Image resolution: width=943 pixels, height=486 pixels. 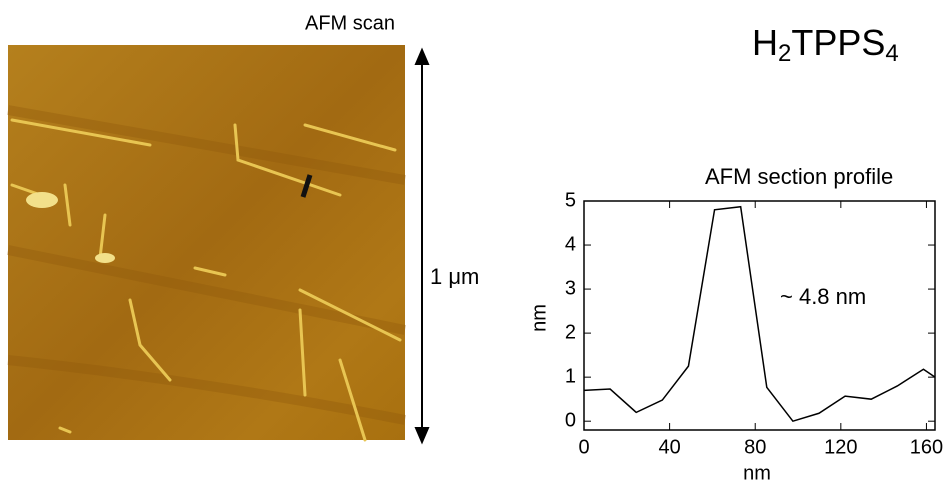 What do you see at coordinates (784, 53) in the screenshot?
I see `compound-part: 2` at bounding box center [784, 53].